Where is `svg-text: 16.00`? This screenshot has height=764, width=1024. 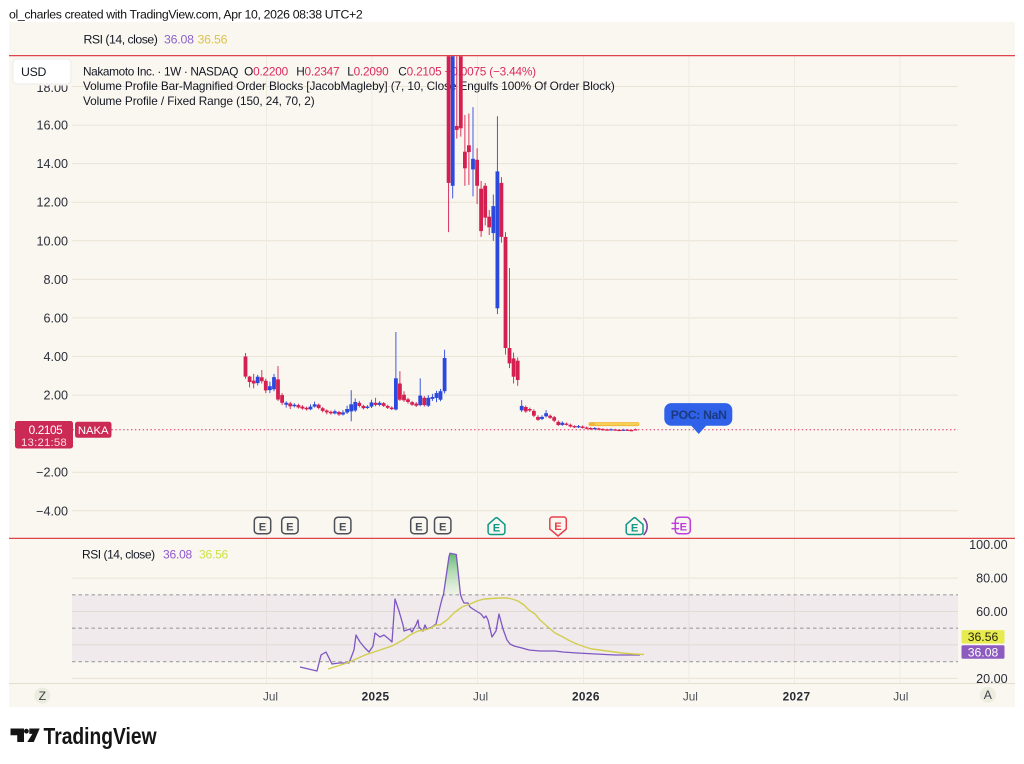 svg-text: 16.00 is located at coordinates (52, 126).